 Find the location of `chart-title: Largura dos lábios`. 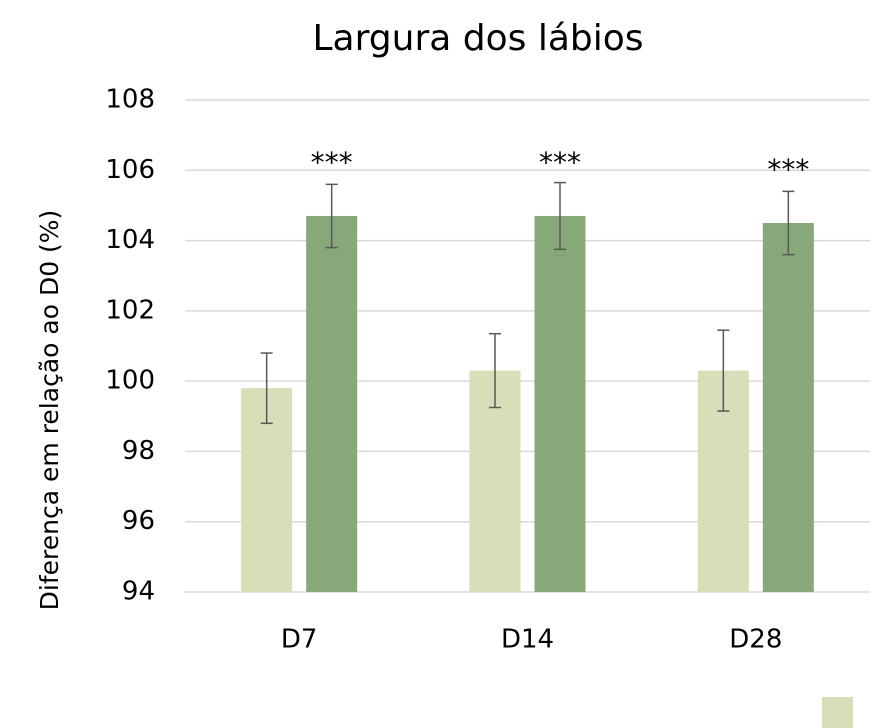

chart-title: Largura dos lábios is located at coordinates (477, 38).